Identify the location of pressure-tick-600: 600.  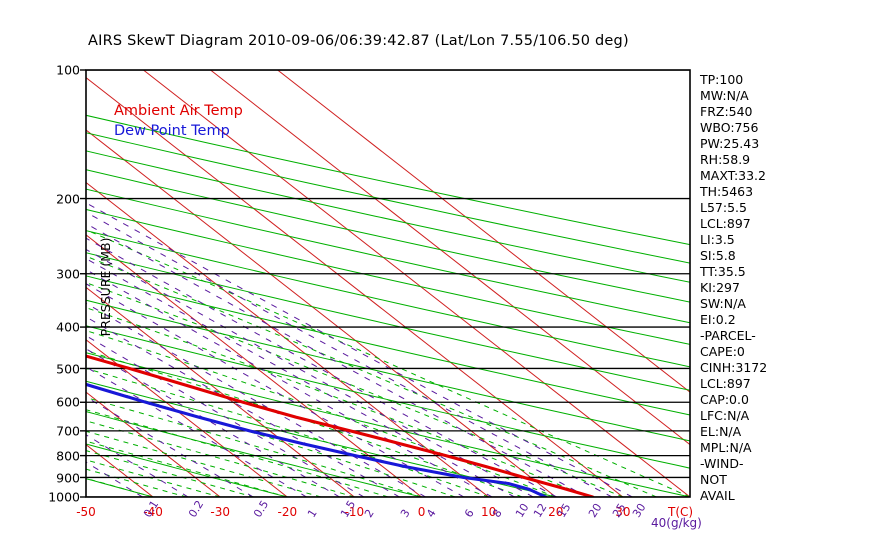
(68, 402).